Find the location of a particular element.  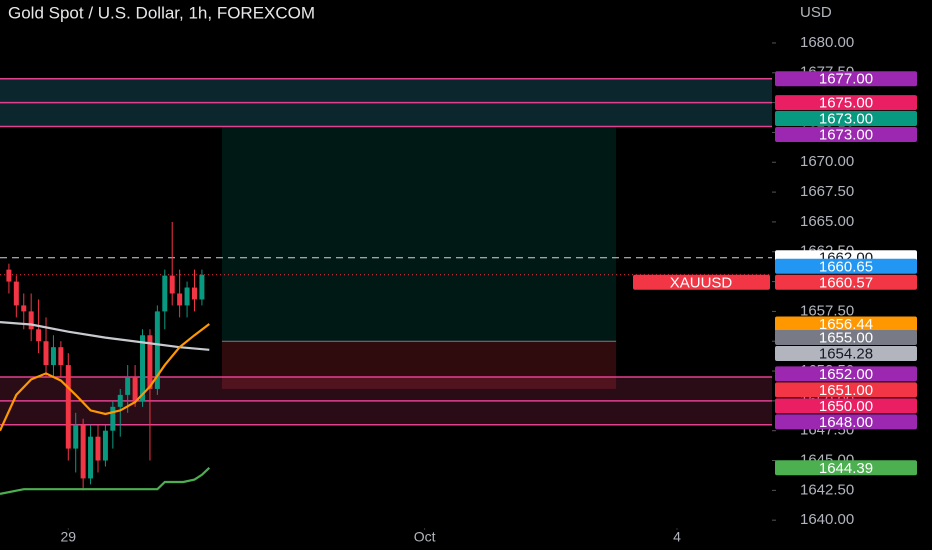

price-label: 1651.00 is located at coordinates (846, 390).